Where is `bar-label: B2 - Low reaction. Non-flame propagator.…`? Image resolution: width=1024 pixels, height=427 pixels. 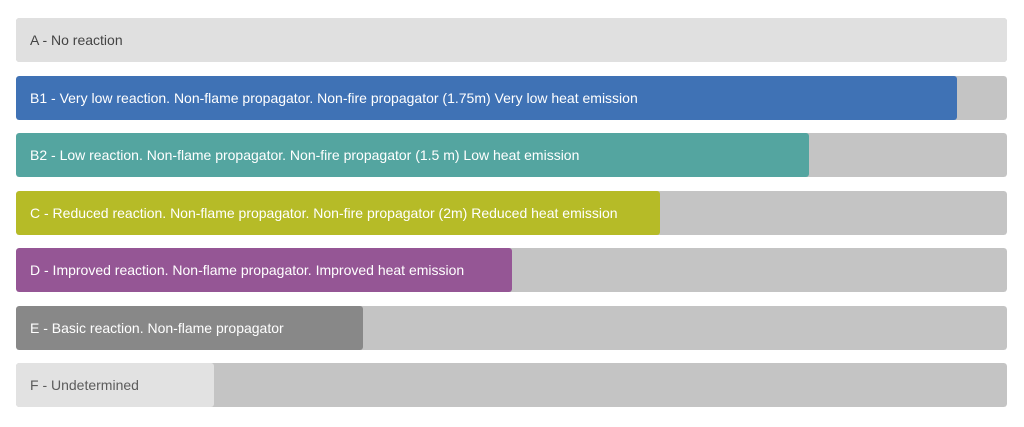
bar-label: B2 - Low reaction. Non-flame propagator.… is located at coordinates (305, 155).